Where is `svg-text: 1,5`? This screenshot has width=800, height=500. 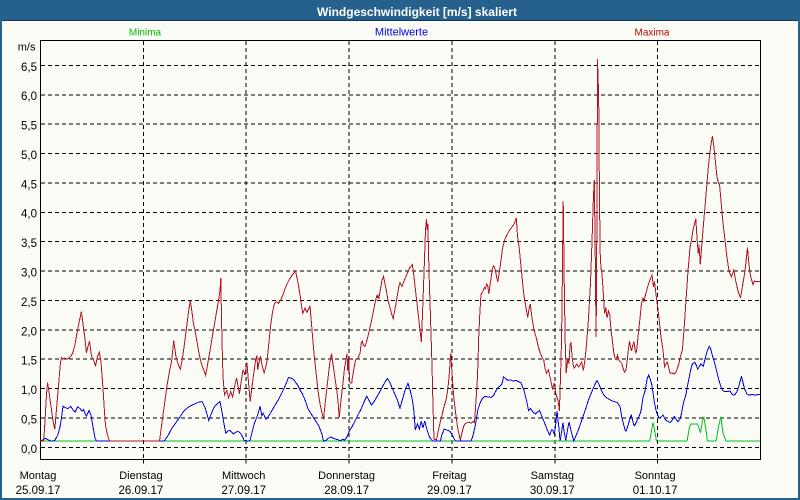 svg-text: 1,5 is located at coordinates (29, 362).